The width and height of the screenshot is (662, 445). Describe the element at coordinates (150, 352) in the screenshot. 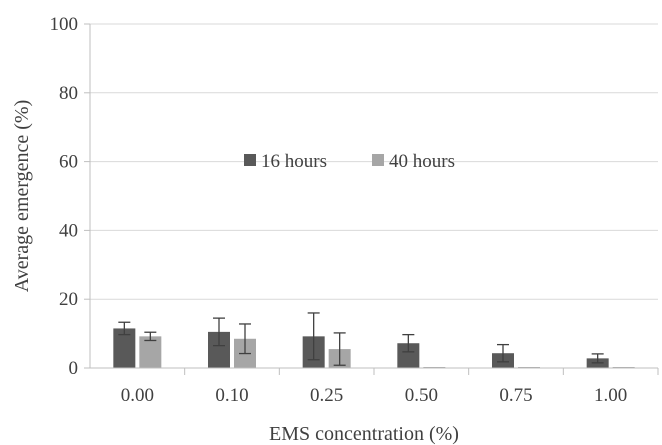

I see `bar-40-hours-0.00` at that location.